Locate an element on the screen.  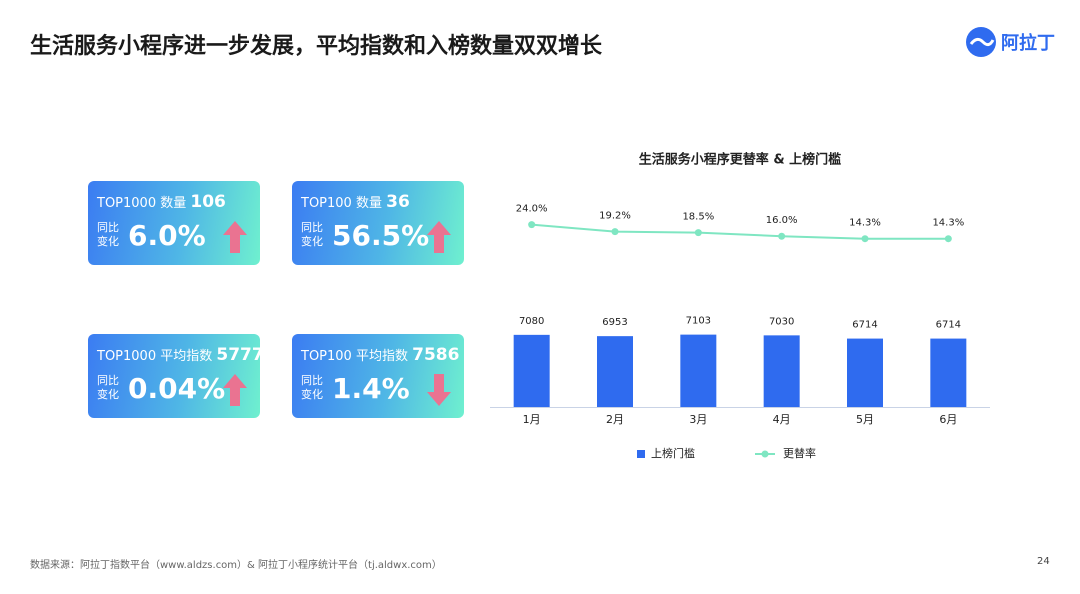
chart-title: 生活服务小程序更替率 & 上榜门槛 is located at coordinates (740, 160).